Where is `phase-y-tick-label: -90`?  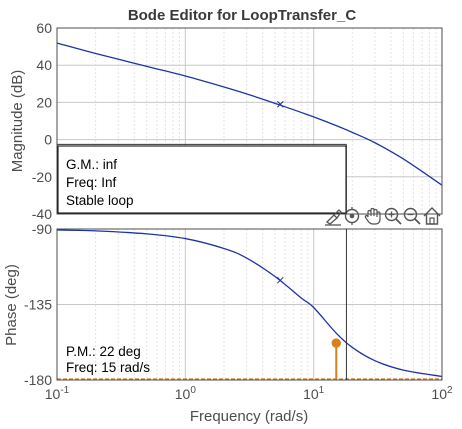
phase-y-tick-label: -90 is located at coordinates (42, 229).